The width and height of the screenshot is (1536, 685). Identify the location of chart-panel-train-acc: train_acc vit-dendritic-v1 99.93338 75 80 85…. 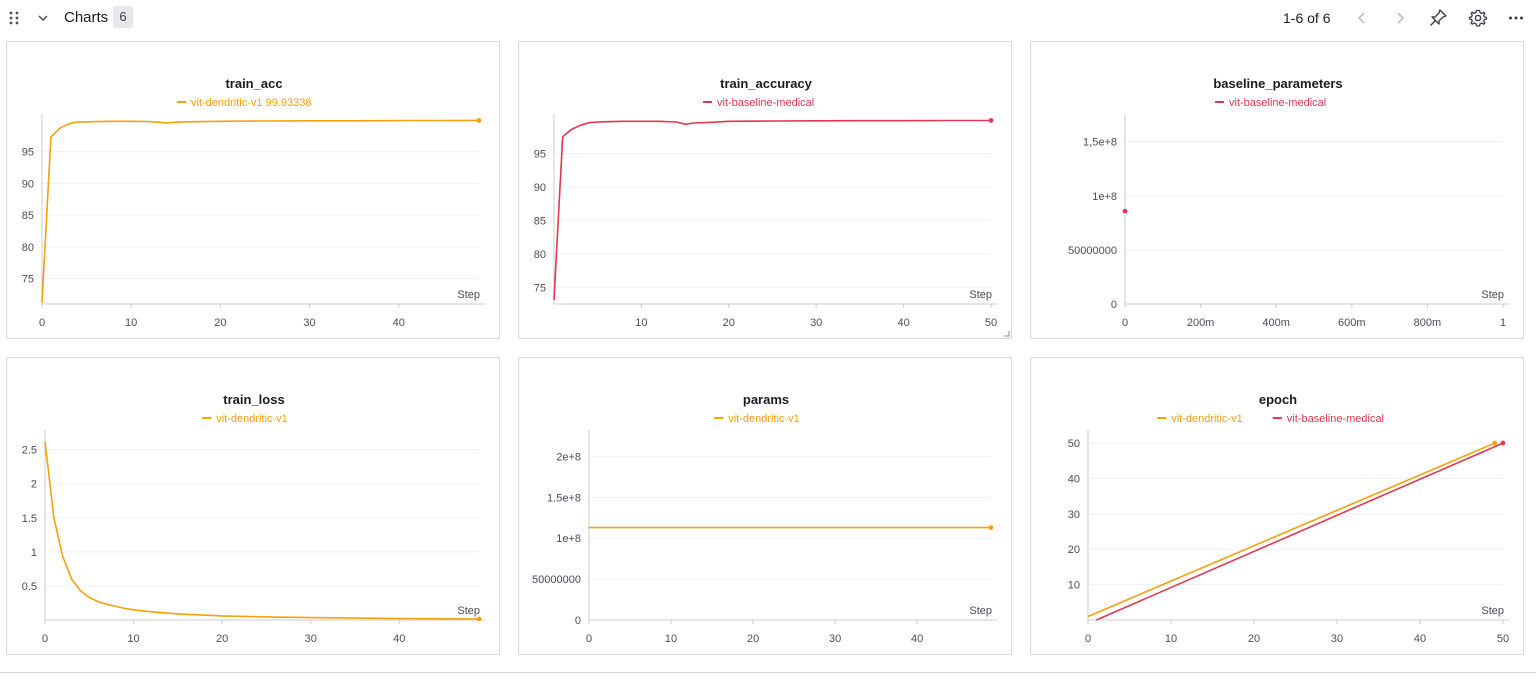
(253, 190).